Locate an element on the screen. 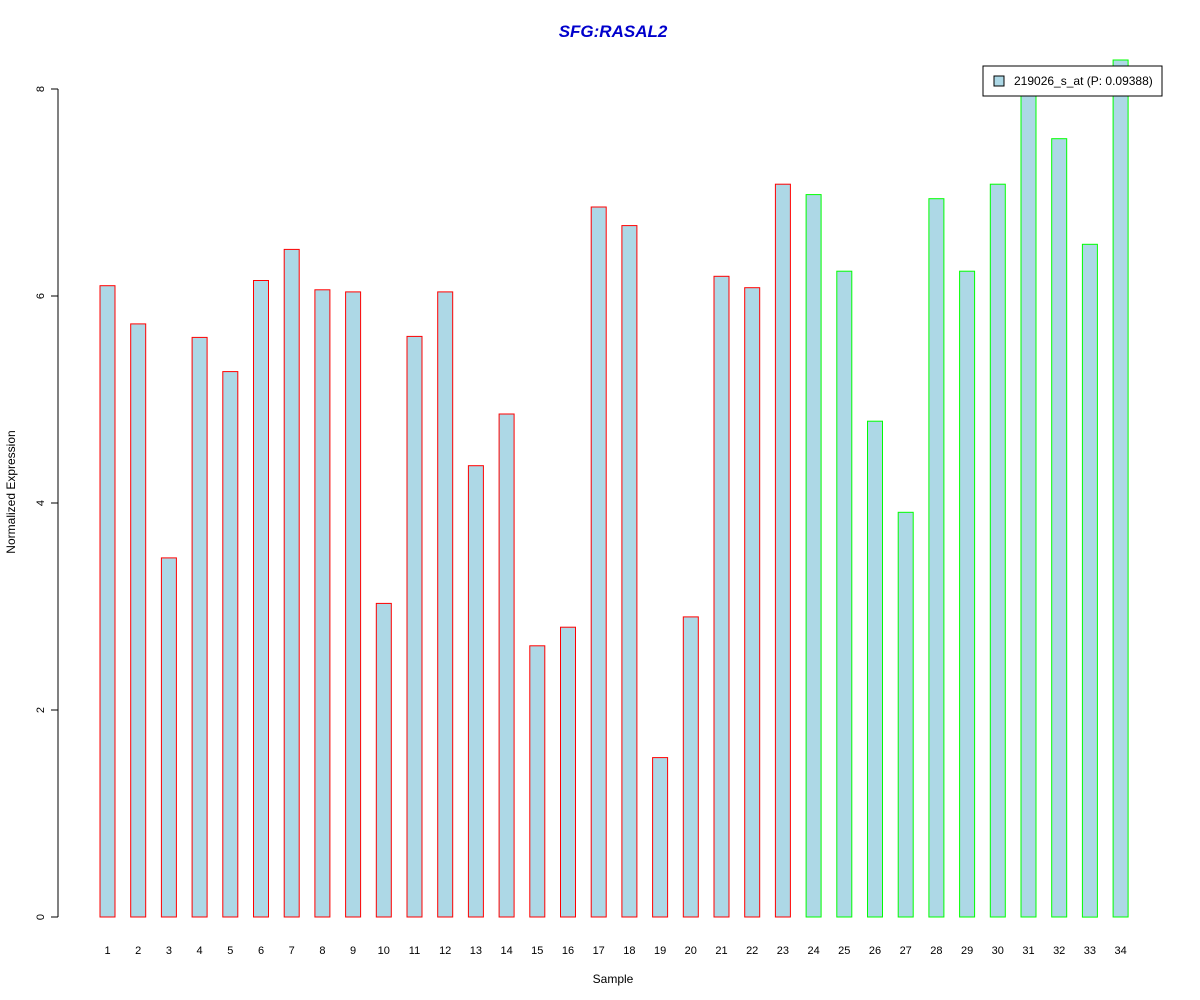 The width and height of the screenshot is (1200, 1000). x-tick-label: 1 is located at coordinates (107, 951).